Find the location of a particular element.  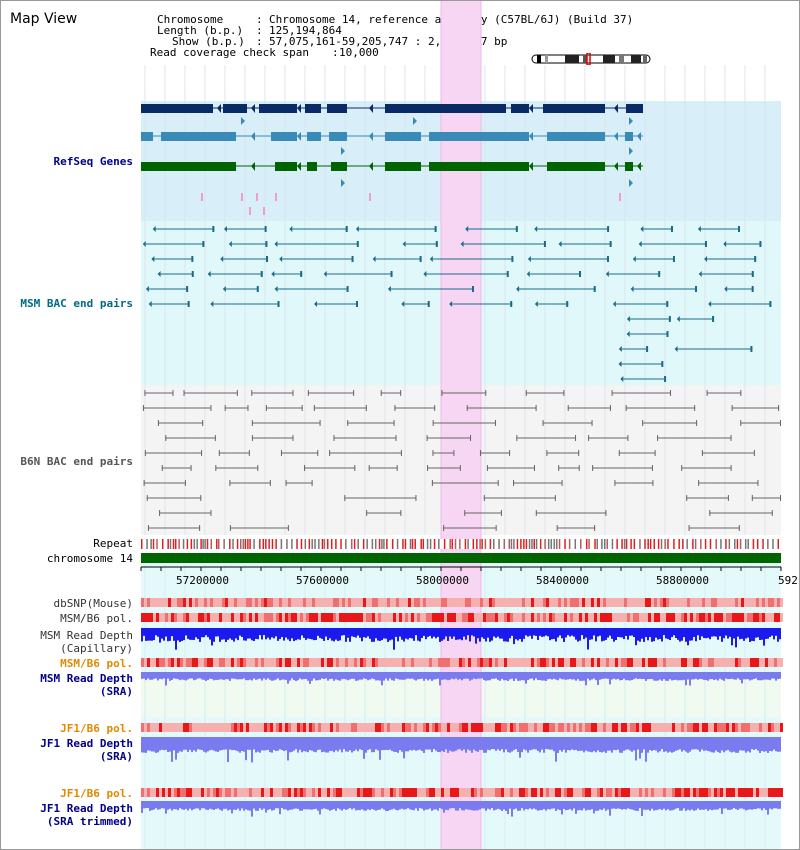

track-label-repeat: Repeat is located at coordinates (113, 543).